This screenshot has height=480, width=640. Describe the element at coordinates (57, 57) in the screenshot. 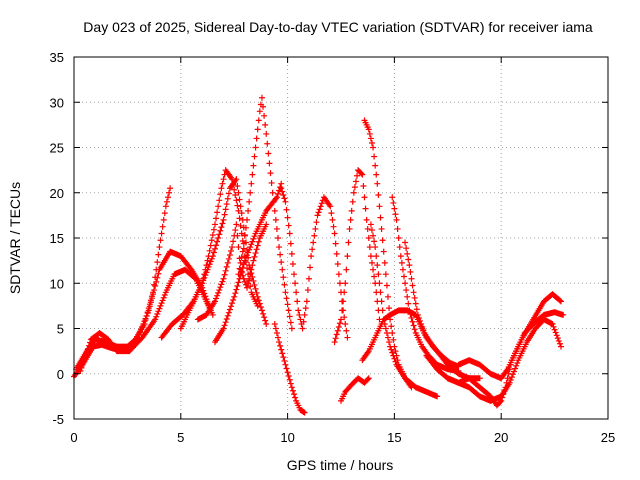

I see `y-tick-label: 35` at that location.